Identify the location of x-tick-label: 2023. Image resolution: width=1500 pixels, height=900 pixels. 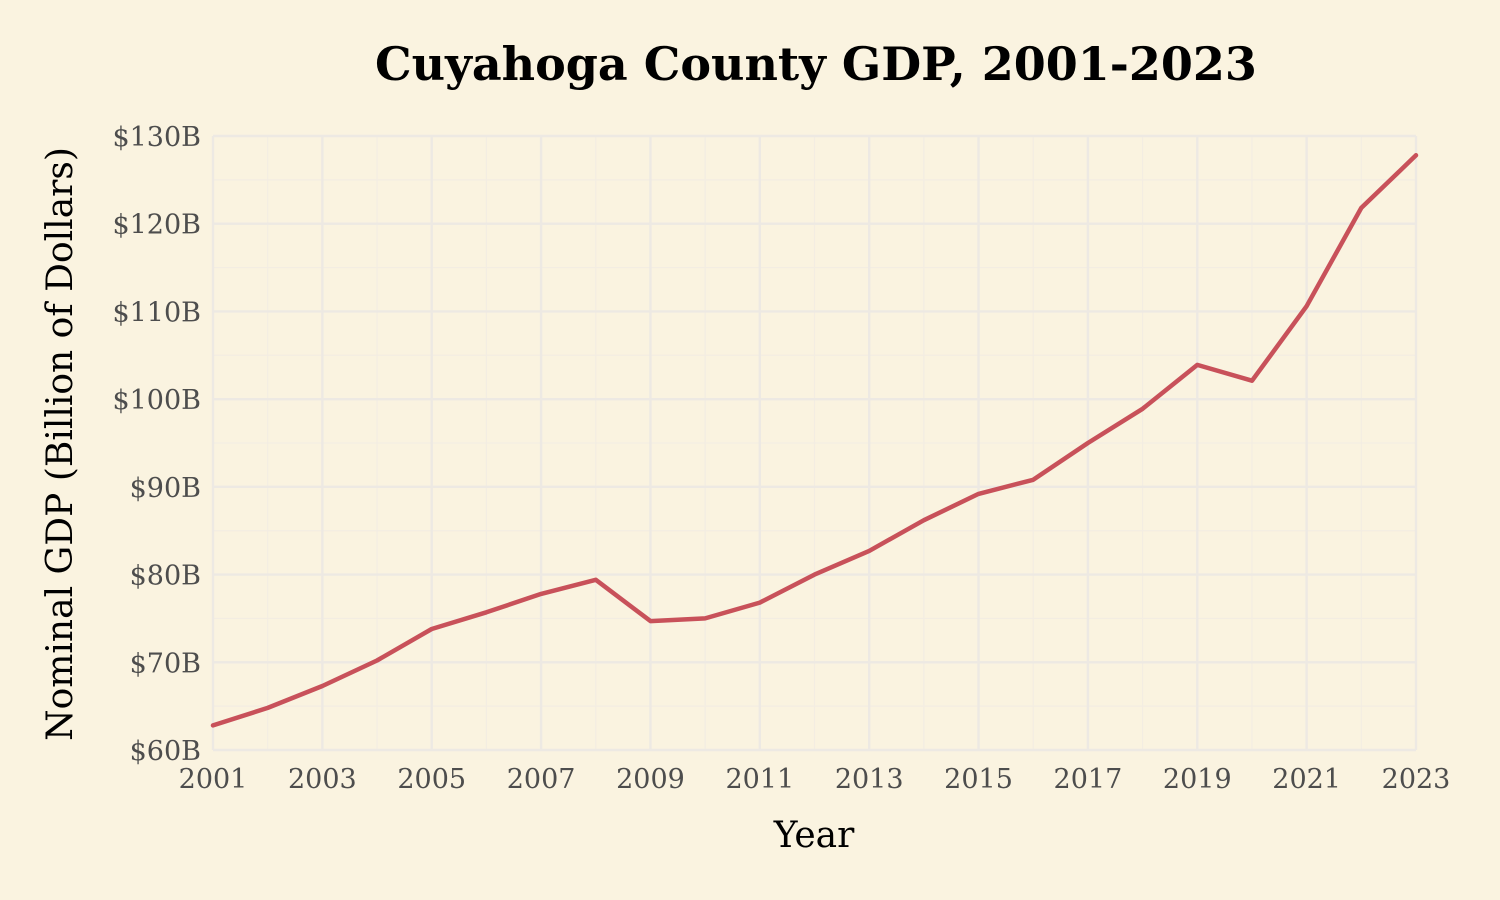
(1416, 779).